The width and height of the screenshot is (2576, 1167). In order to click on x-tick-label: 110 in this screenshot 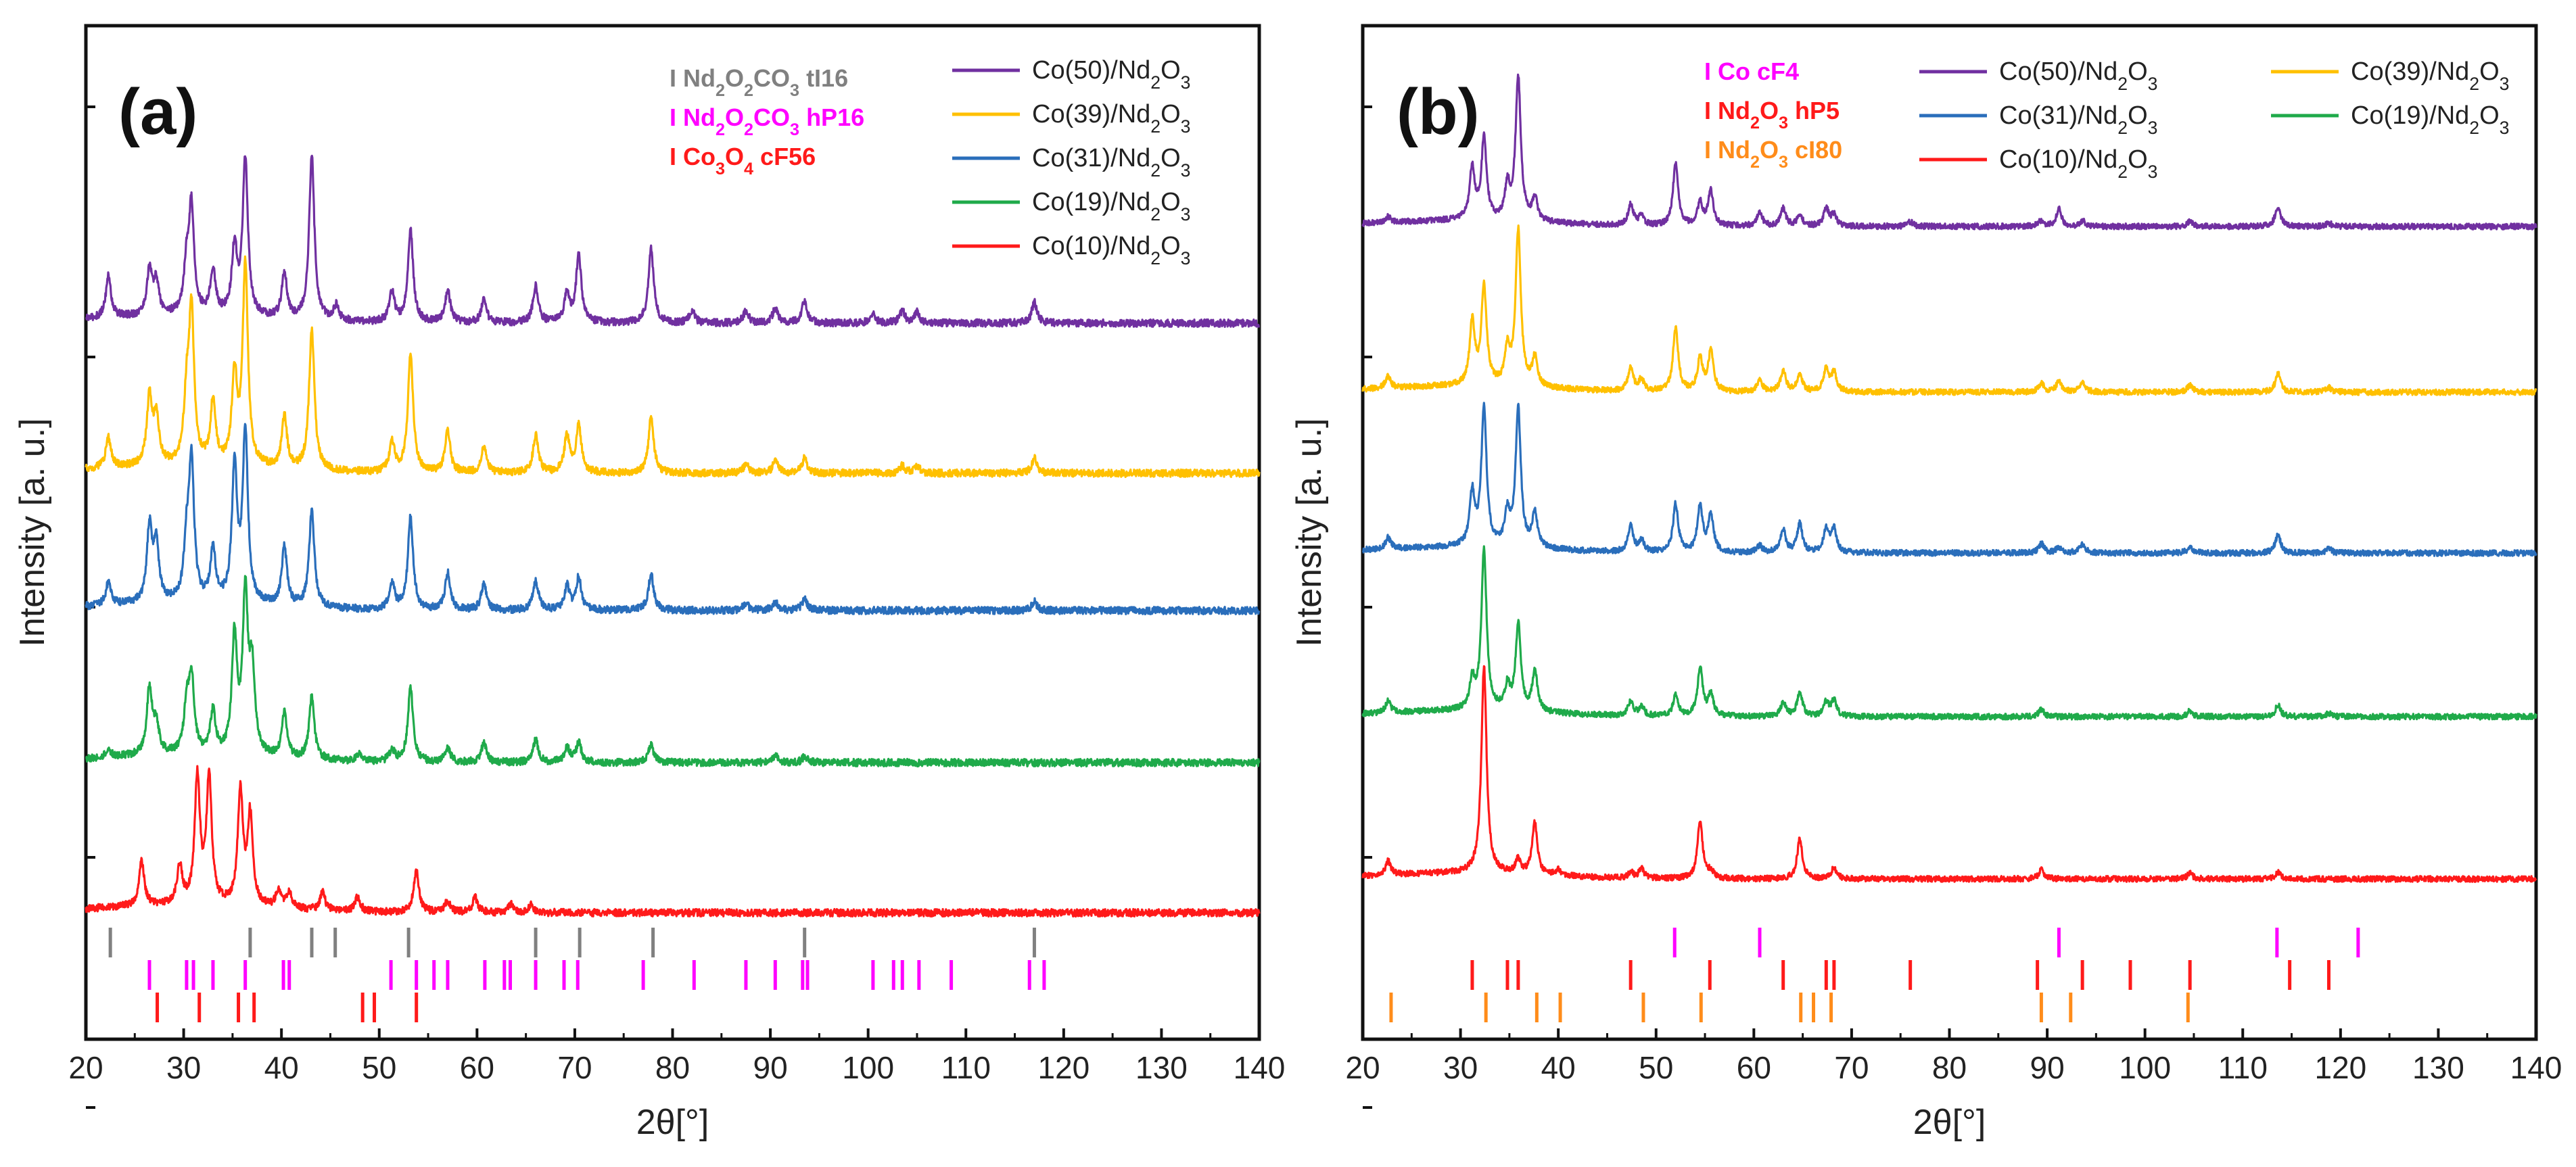, I will do `click(2243, 1068)`.